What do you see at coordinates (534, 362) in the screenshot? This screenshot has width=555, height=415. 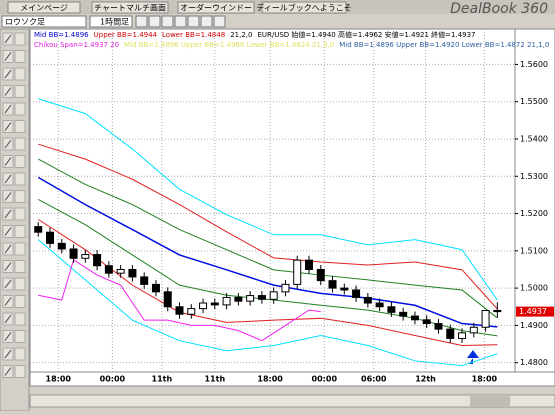 I see `y-tick-label: 1.4800` at bounding box center [534, 362].